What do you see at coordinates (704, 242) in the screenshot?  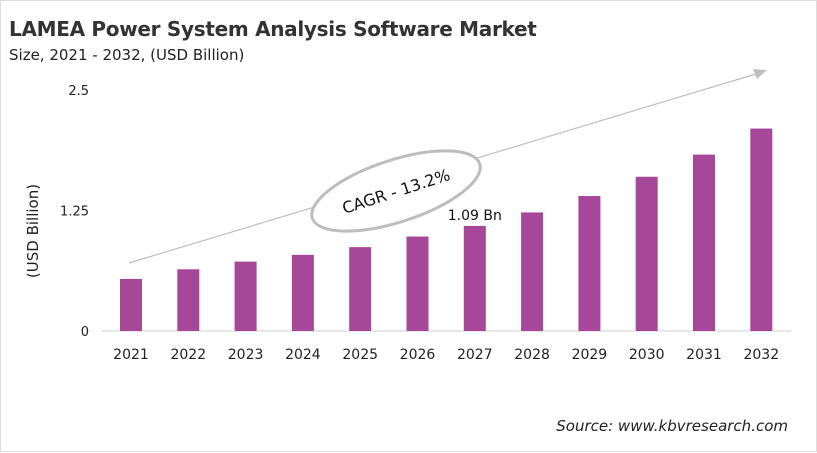 I see `bar-2031` at bounding box center [704, 242].